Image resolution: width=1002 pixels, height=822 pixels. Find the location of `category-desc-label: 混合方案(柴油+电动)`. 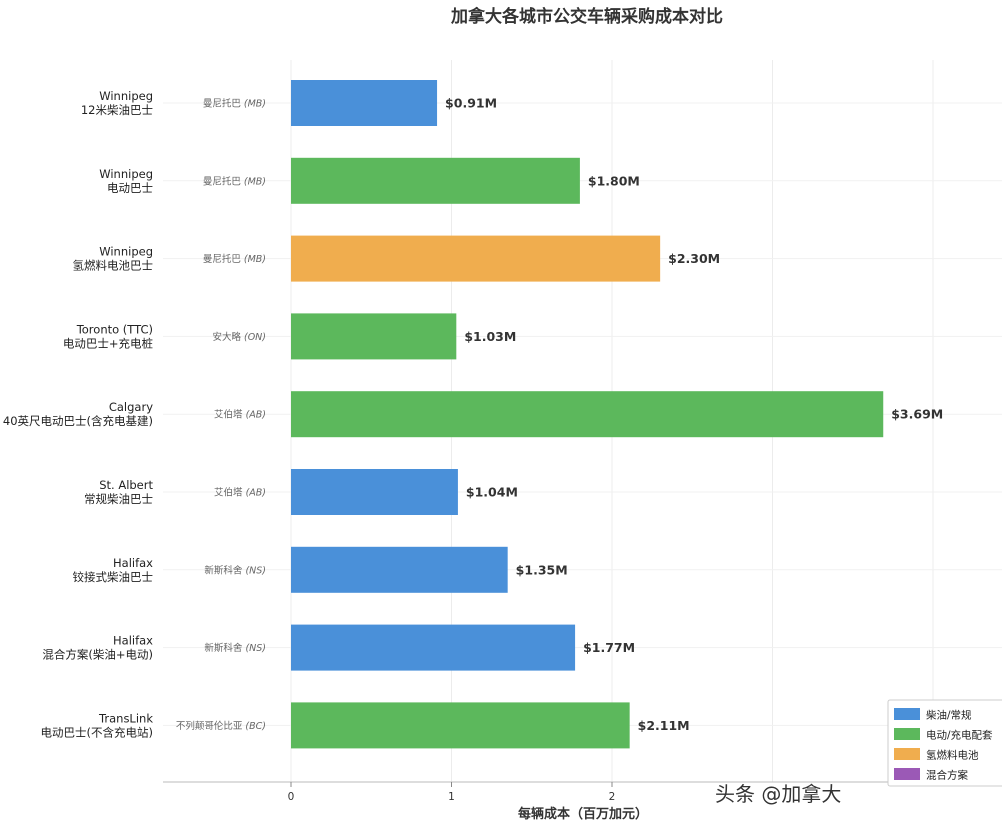

category-desc-label: 混合方案(柴油+电动) is located at coordinates (97, 655).